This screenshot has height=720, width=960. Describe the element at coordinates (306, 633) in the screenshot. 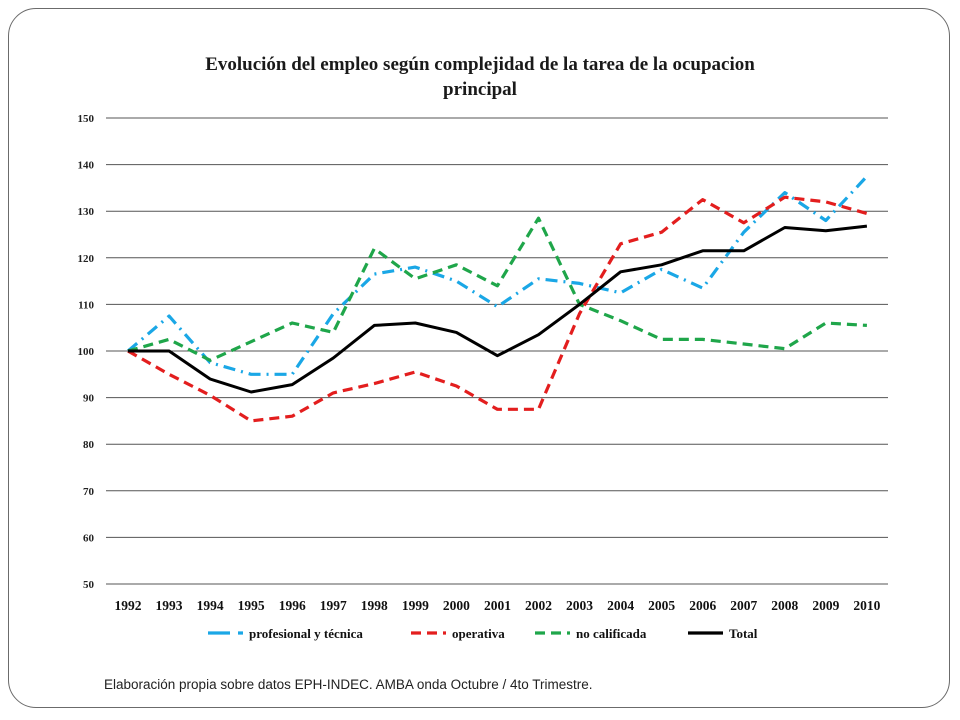

I see `legend-label: profesional y técnica` at that location.